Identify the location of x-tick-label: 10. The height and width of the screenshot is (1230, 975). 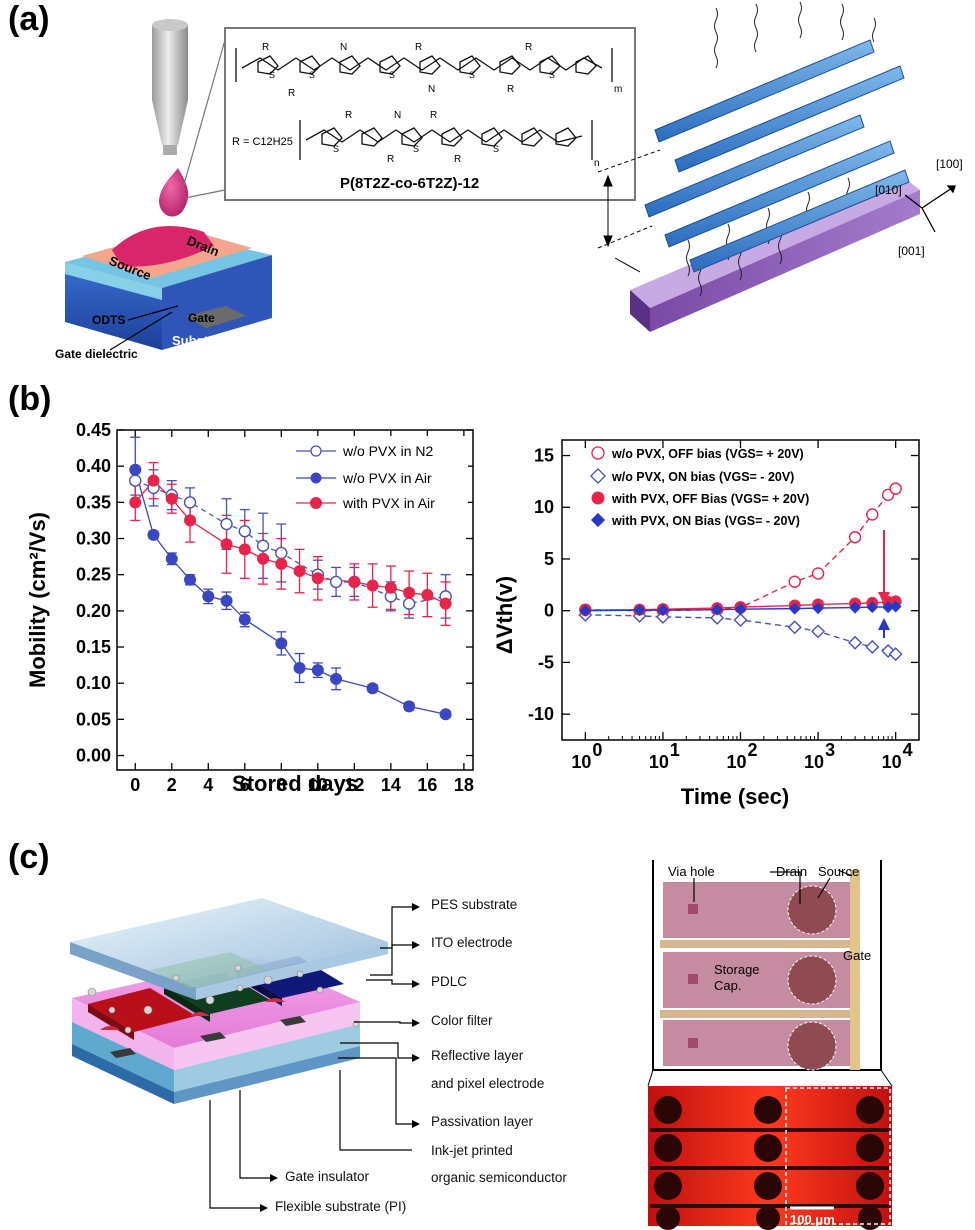
(318, 785).